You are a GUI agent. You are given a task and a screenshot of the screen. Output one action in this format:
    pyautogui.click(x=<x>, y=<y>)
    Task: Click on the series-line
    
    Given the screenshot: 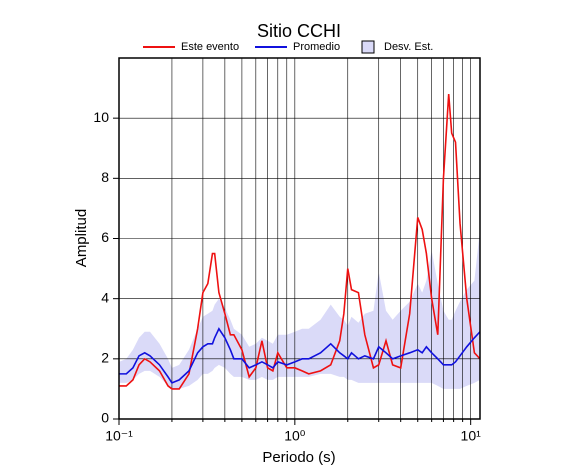 What is the action you would take?
    pyautogui.click(x=300, y=355)
    